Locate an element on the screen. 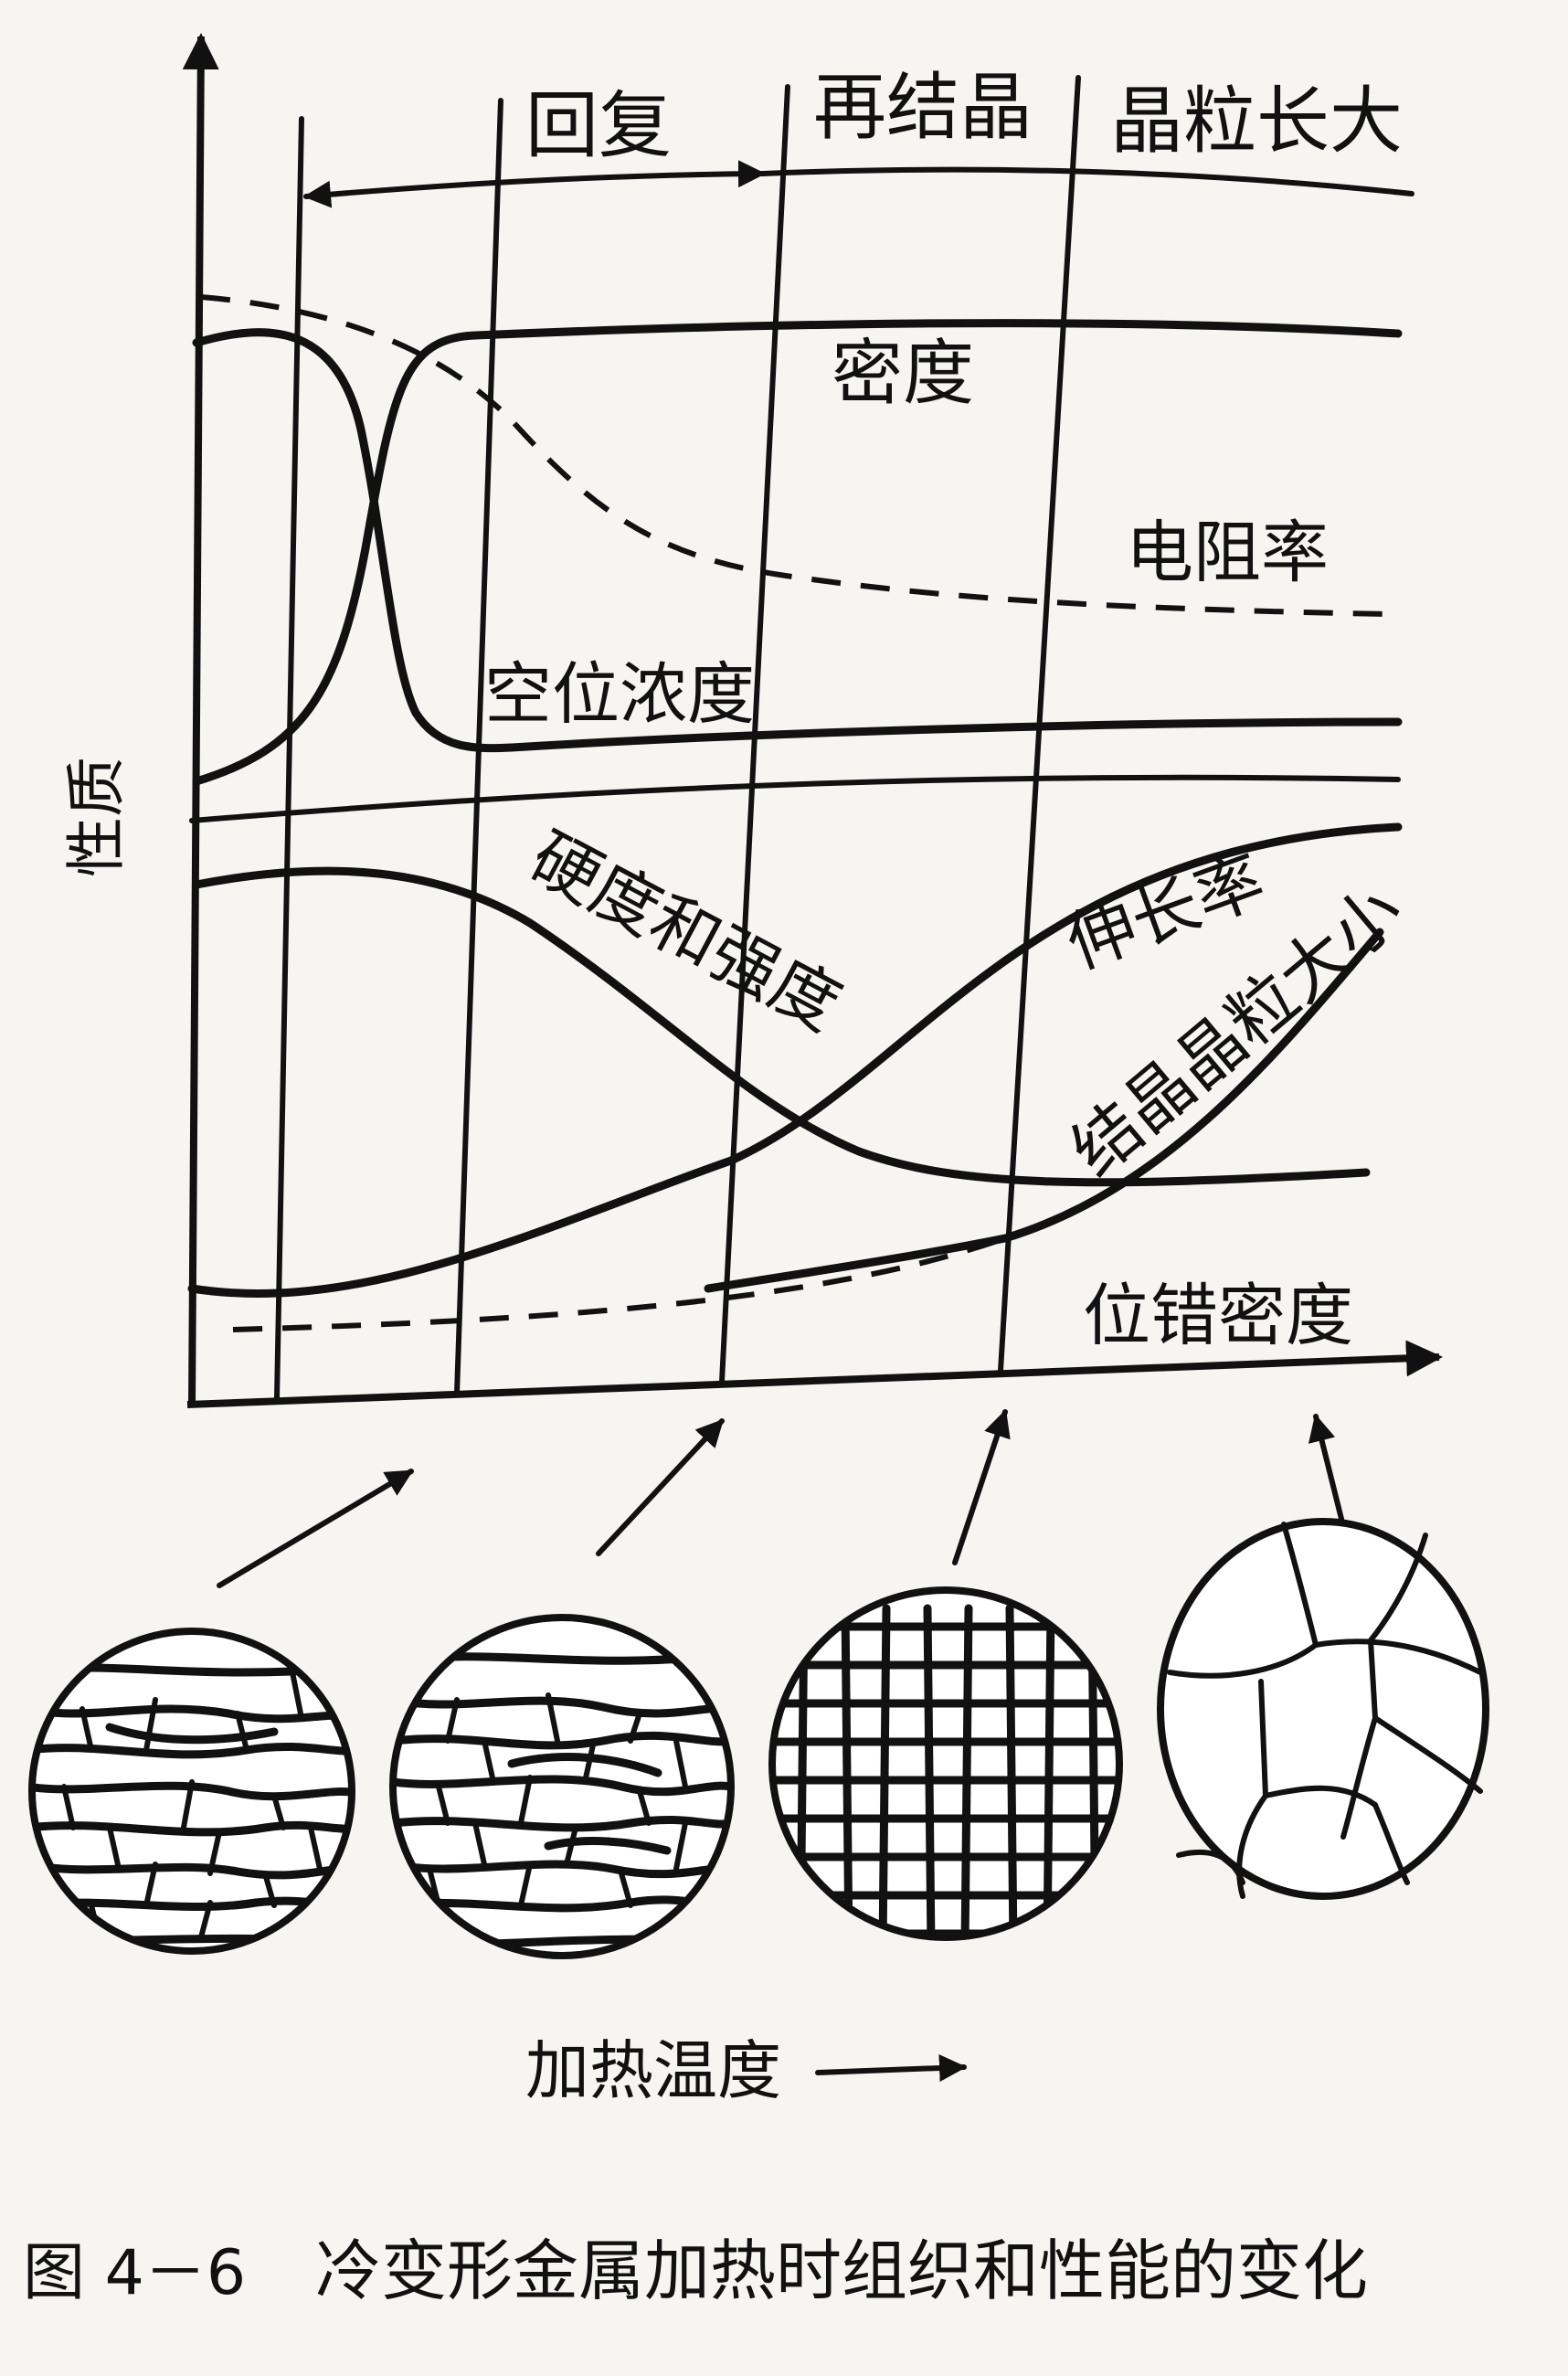 The width and height of the screenshot is (1568, 2376). hardness-strength-label: 硬度和强度 is located at coordinates (686, 932).